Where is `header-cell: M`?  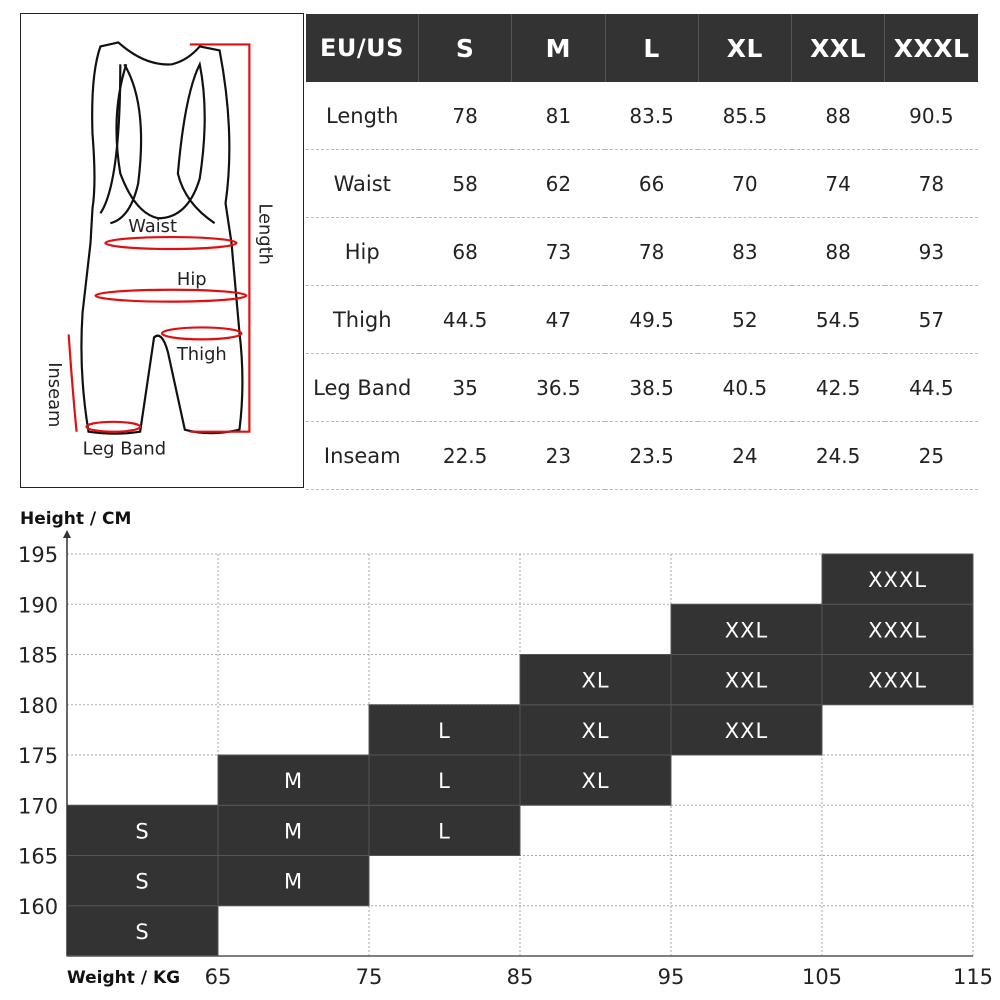 header-cell: M is located at coordinates (558, 48).